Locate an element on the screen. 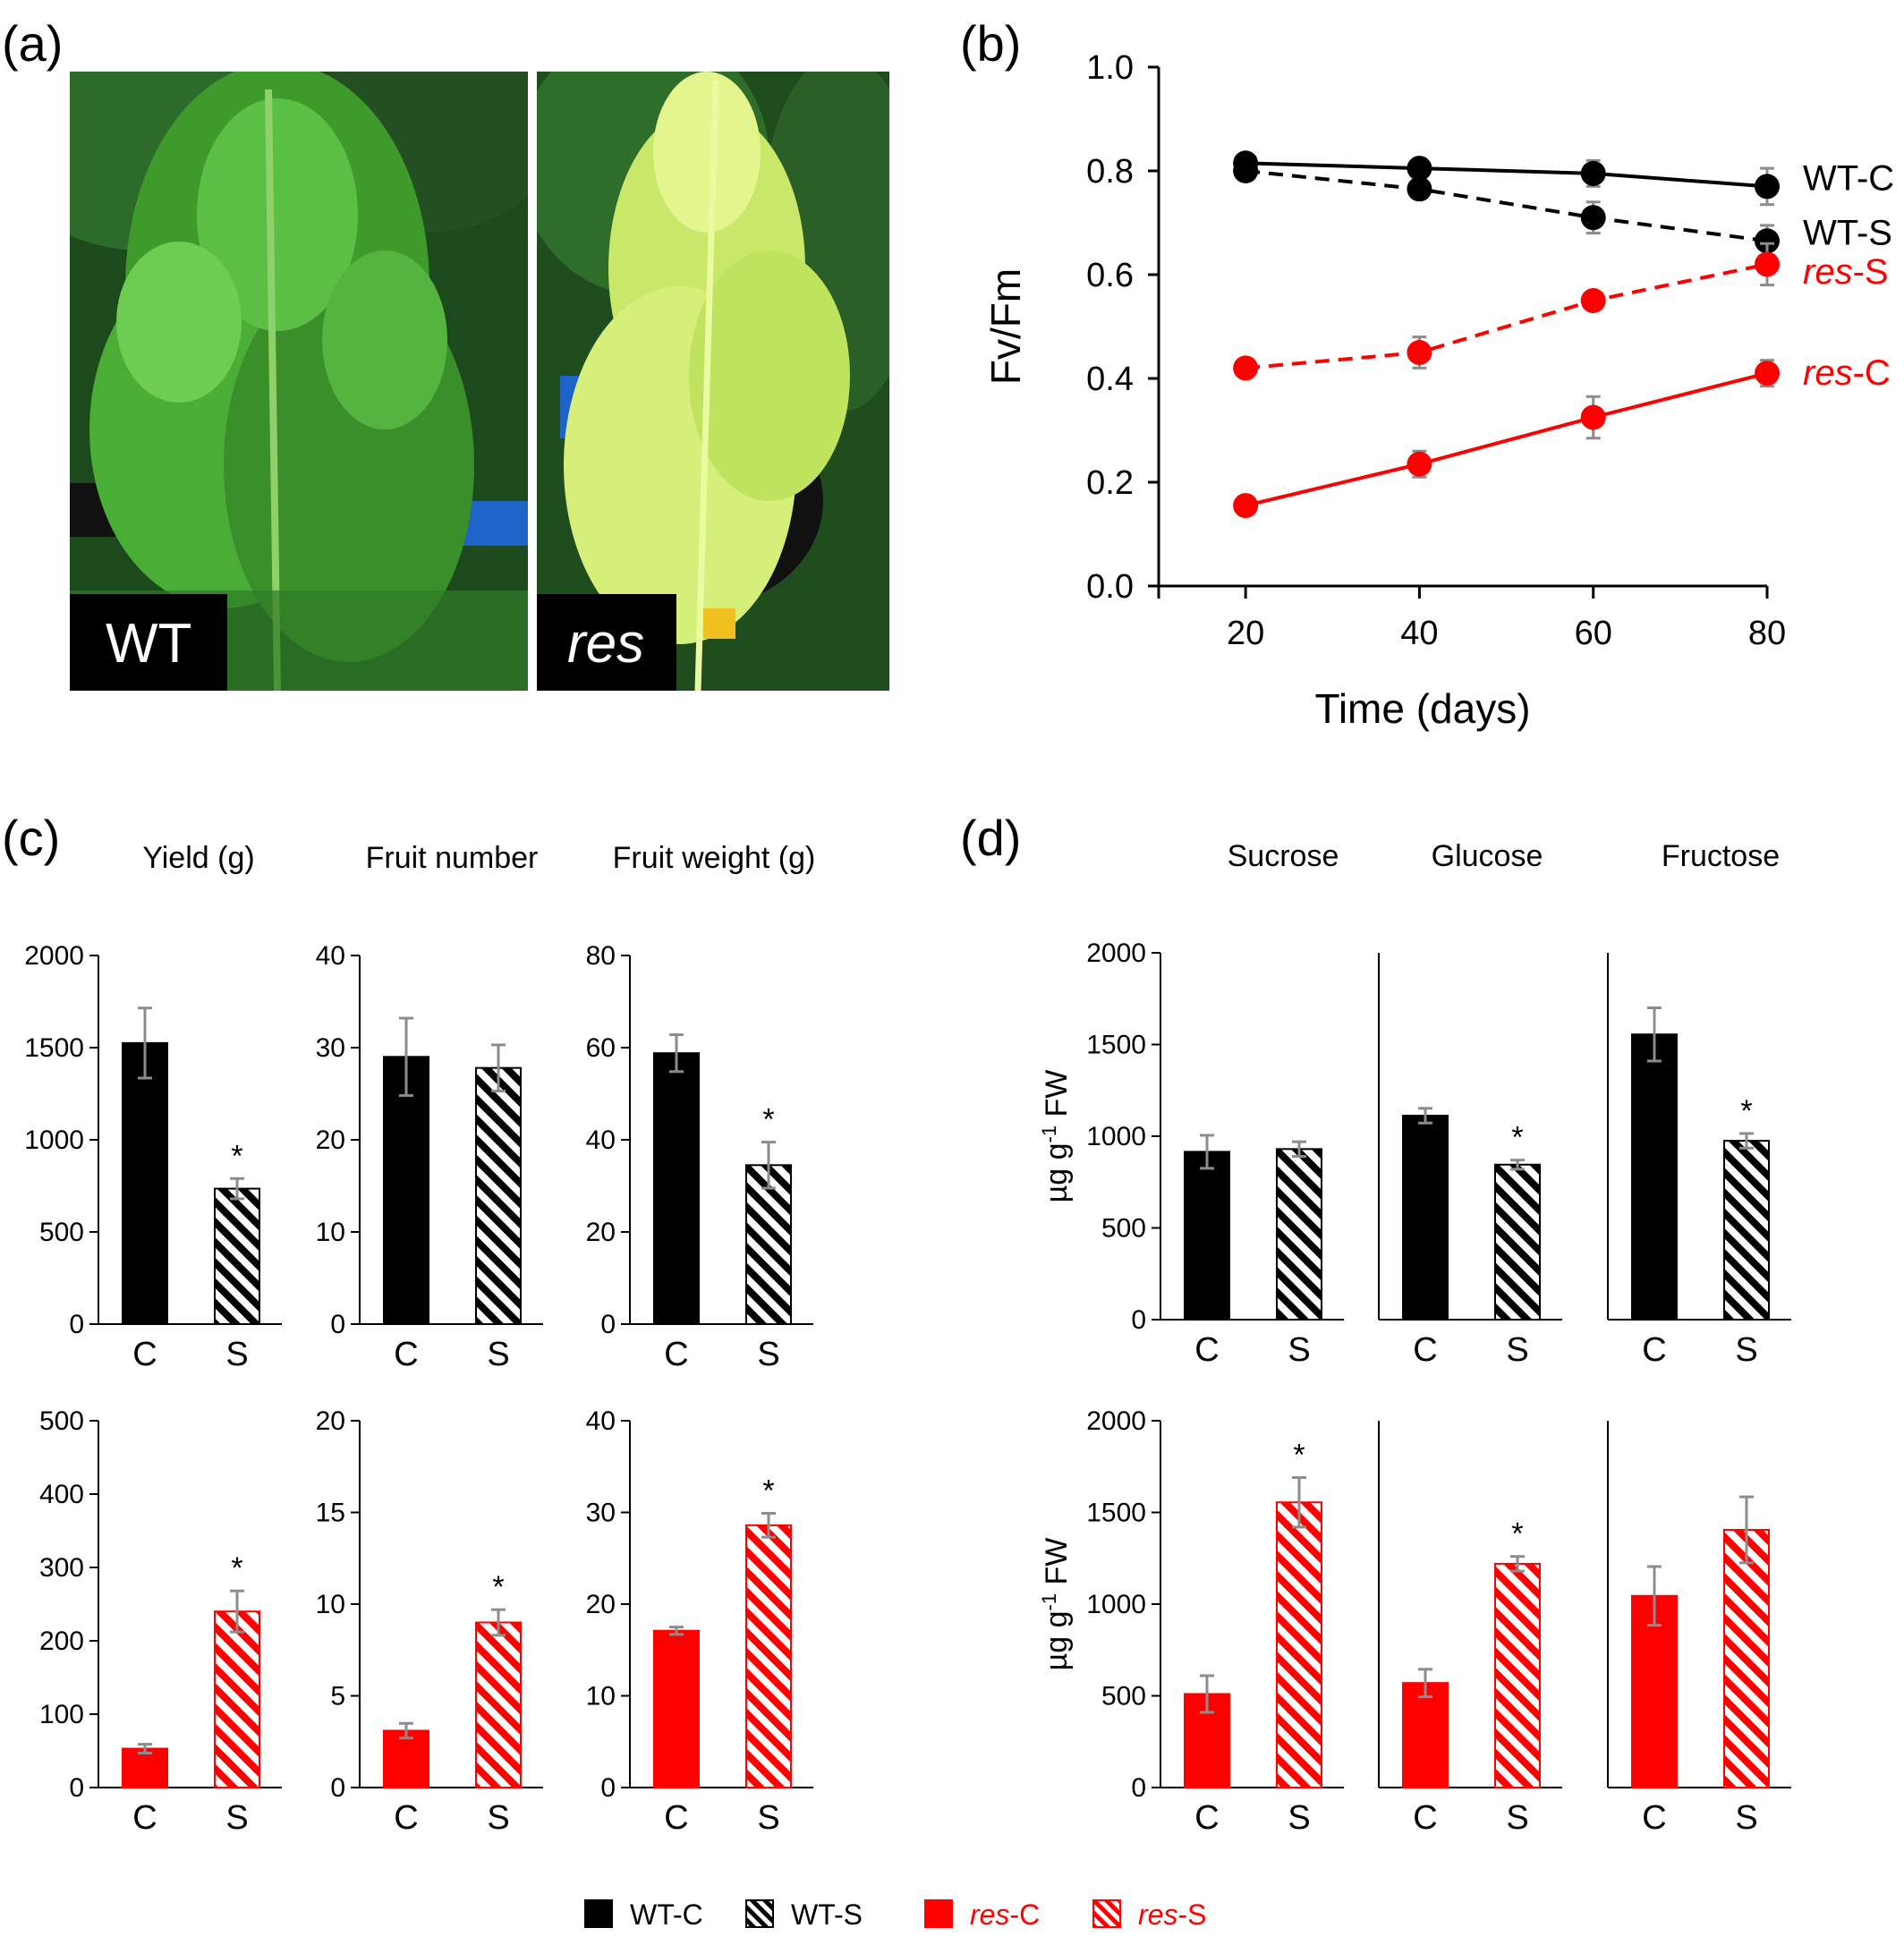 This screenshot has width=1904, height=1945. y-tick-label: 300 is located at coordinates (61, 1568).